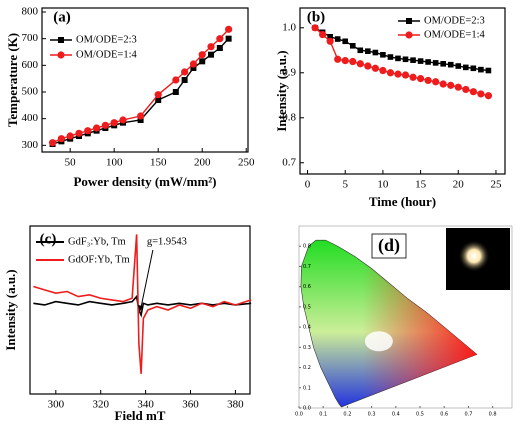  I want to click on x-axis-label: Time (hour), so click(402, 201).